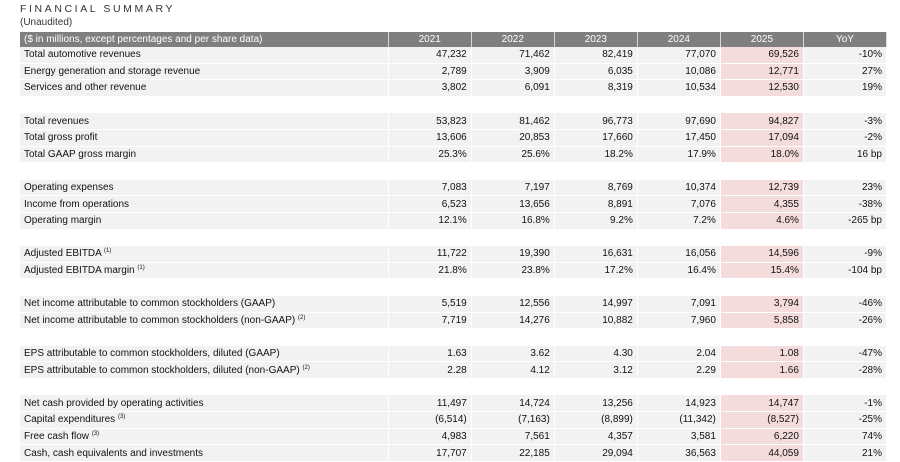  What do you see at coordinates (430, 55) in the screenshot?
I see `value-cell-2021: 47,232` at bounding box center [430, 55].